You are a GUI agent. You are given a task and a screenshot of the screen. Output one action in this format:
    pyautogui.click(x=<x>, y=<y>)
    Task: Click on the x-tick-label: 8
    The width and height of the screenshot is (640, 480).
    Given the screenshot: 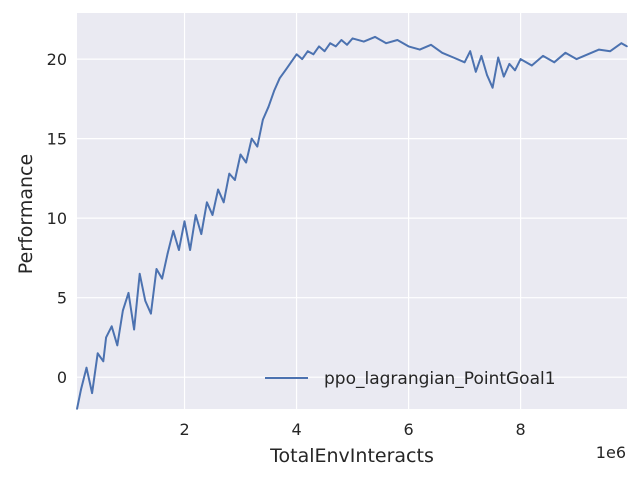 What is the action you would take?
    pyautogui.click(x=520, y=429)
    